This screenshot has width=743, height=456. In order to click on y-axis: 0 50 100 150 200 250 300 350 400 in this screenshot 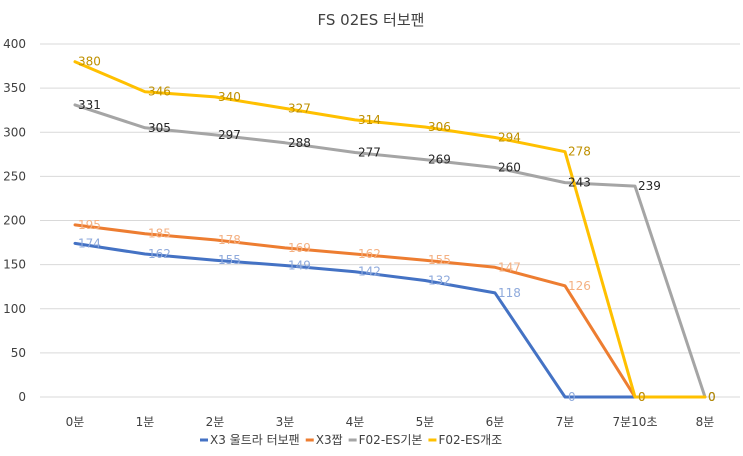, I will do `click(14, 220)`.